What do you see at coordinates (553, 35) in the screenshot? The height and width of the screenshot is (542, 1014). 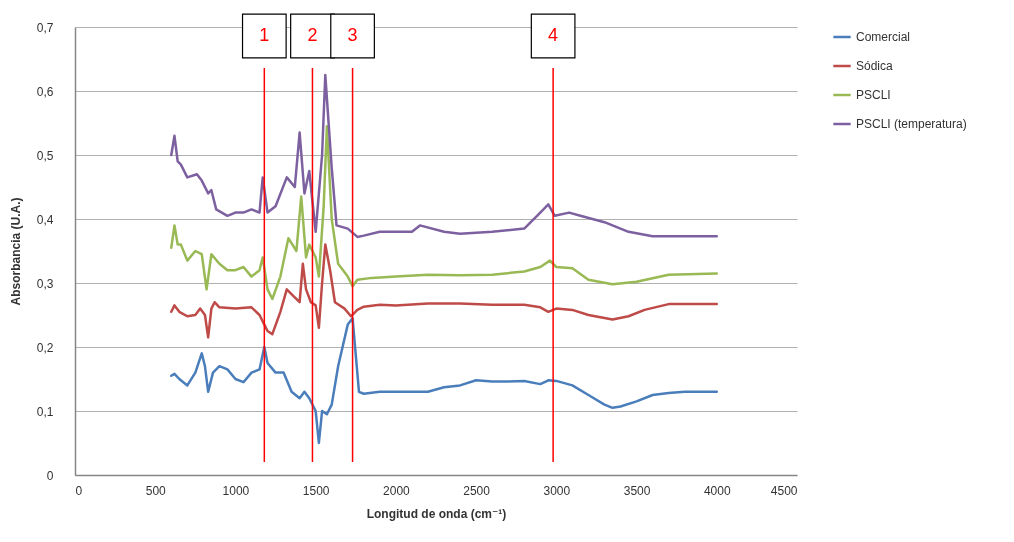 I see `annotation: 4` at bounding box center [553, 35].